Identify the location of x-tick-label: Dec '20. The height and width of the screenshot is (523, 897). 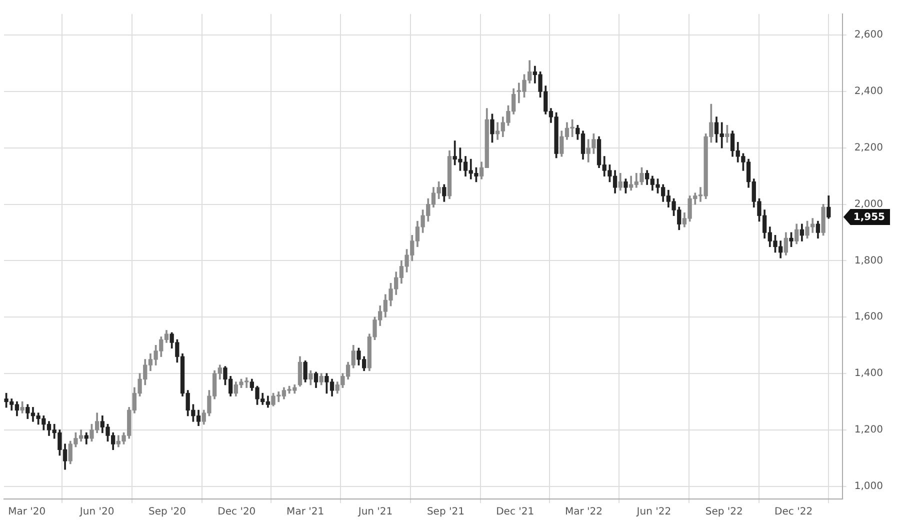
(237, 512).